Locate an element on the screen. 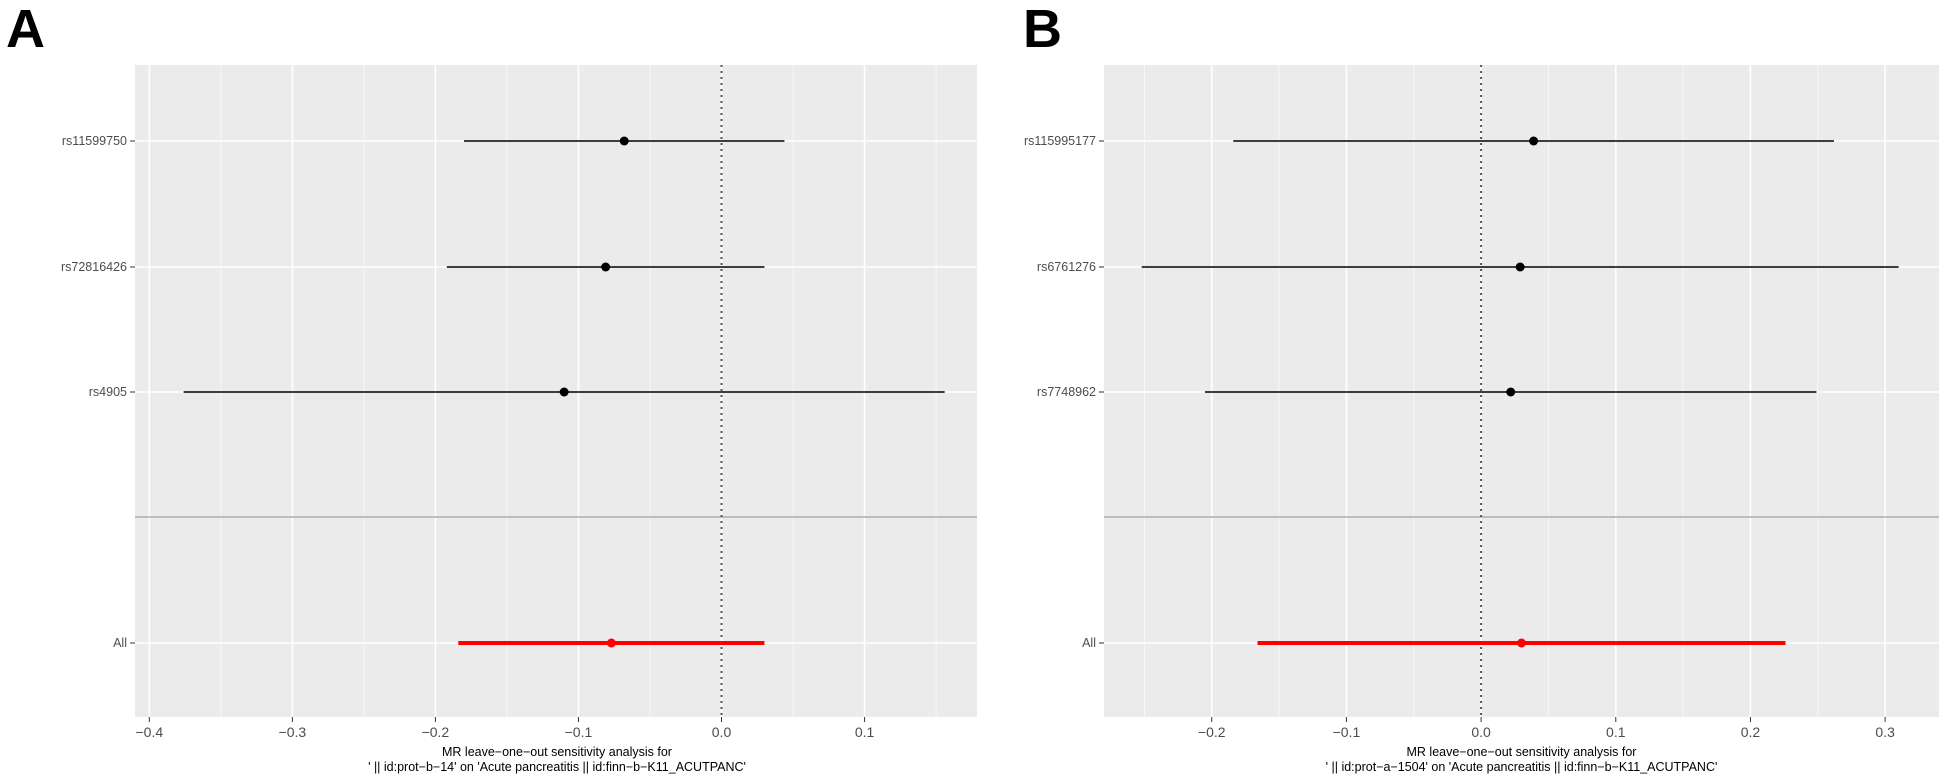 This screenshot has width=1954, height=782. y-tick-label: rs11599750 is located at coordinates (94, 141).